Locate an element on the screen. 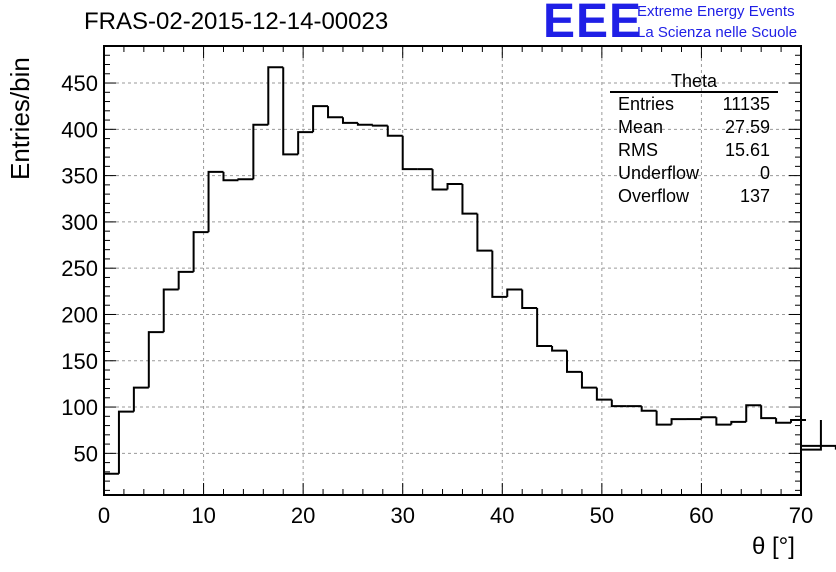  x-tick-label: 10 is located at coordinates (203, 515).